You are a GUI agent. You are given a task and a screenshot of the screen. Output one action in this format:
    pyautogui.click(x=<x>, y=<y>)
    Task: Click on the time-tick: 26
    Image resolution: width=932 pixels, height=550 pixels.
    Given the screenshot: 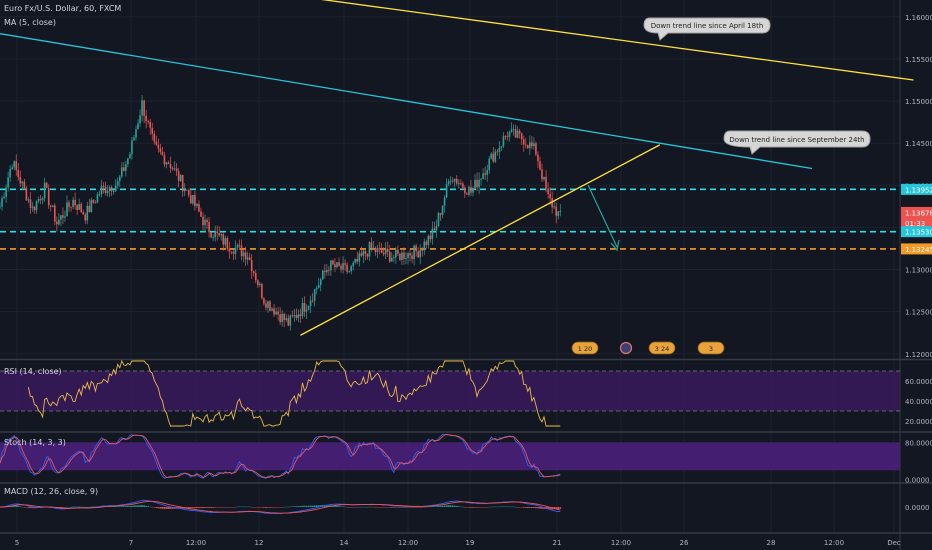 What is the action you would take?
    pyautogui.click(x=684, y=543)
    